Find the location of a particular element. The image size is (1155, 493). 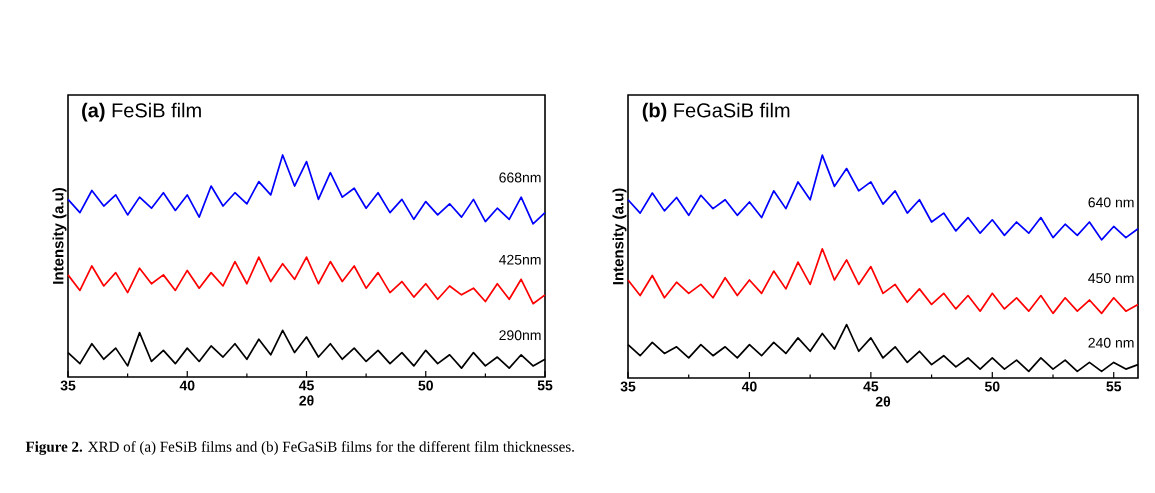

chart-title: (a) FeSiB film is located at coordinates (141, 112).